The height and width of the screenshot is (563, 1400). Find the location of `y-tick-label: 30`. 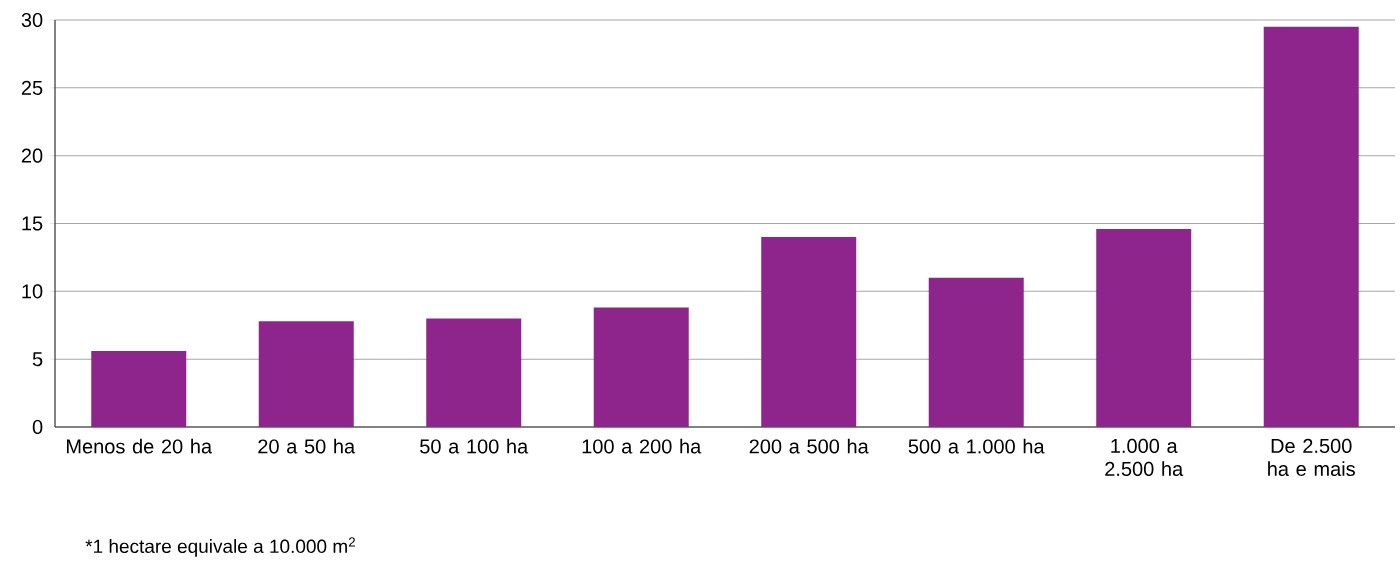

y-tick-label: 30 is located at coordinates (32, 20).